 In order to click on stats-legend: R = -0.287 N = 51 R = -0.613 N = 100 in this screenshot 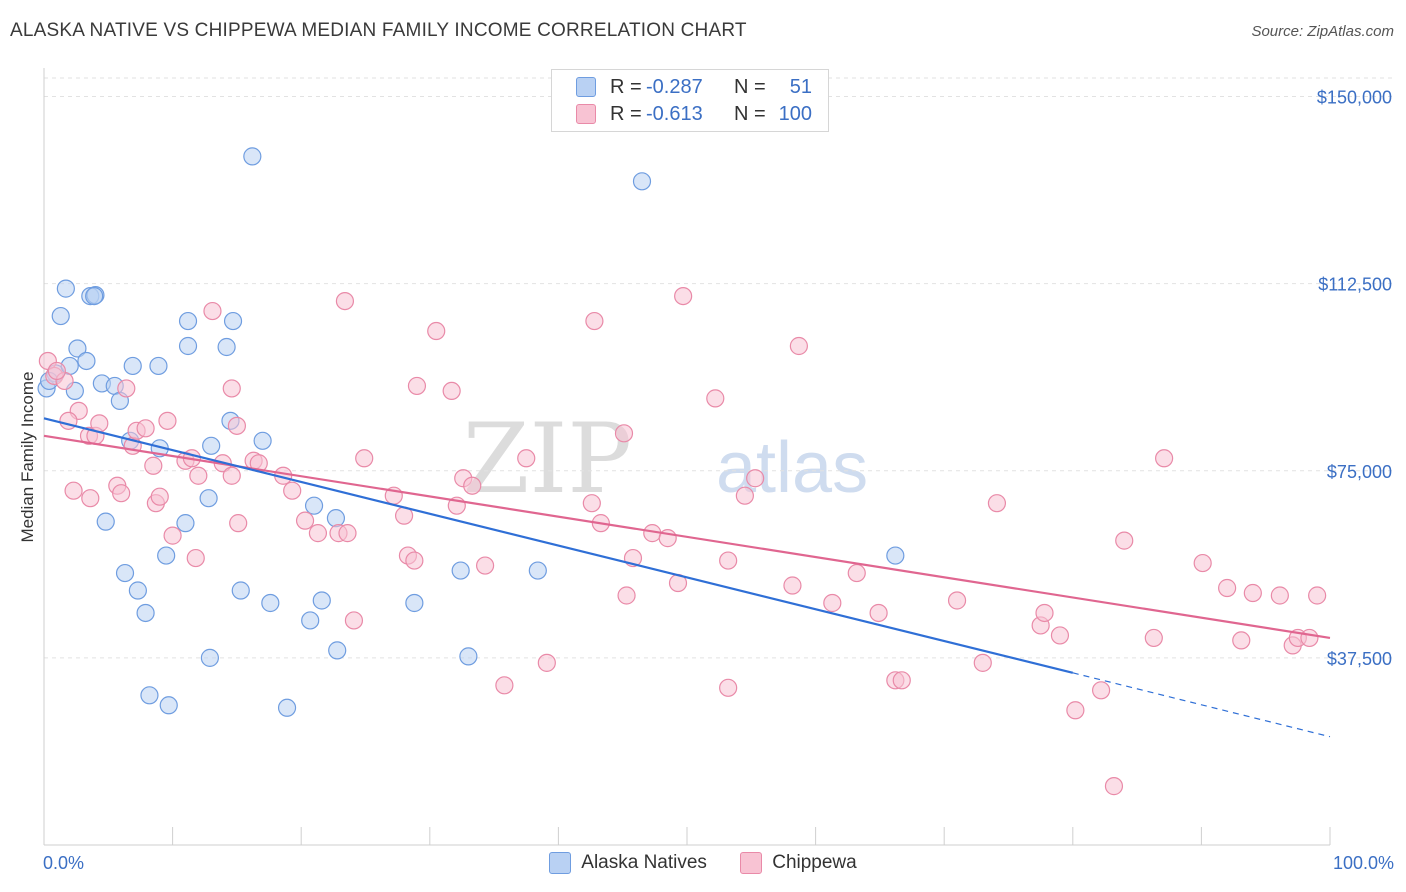, I will do `click(690, 100)`.